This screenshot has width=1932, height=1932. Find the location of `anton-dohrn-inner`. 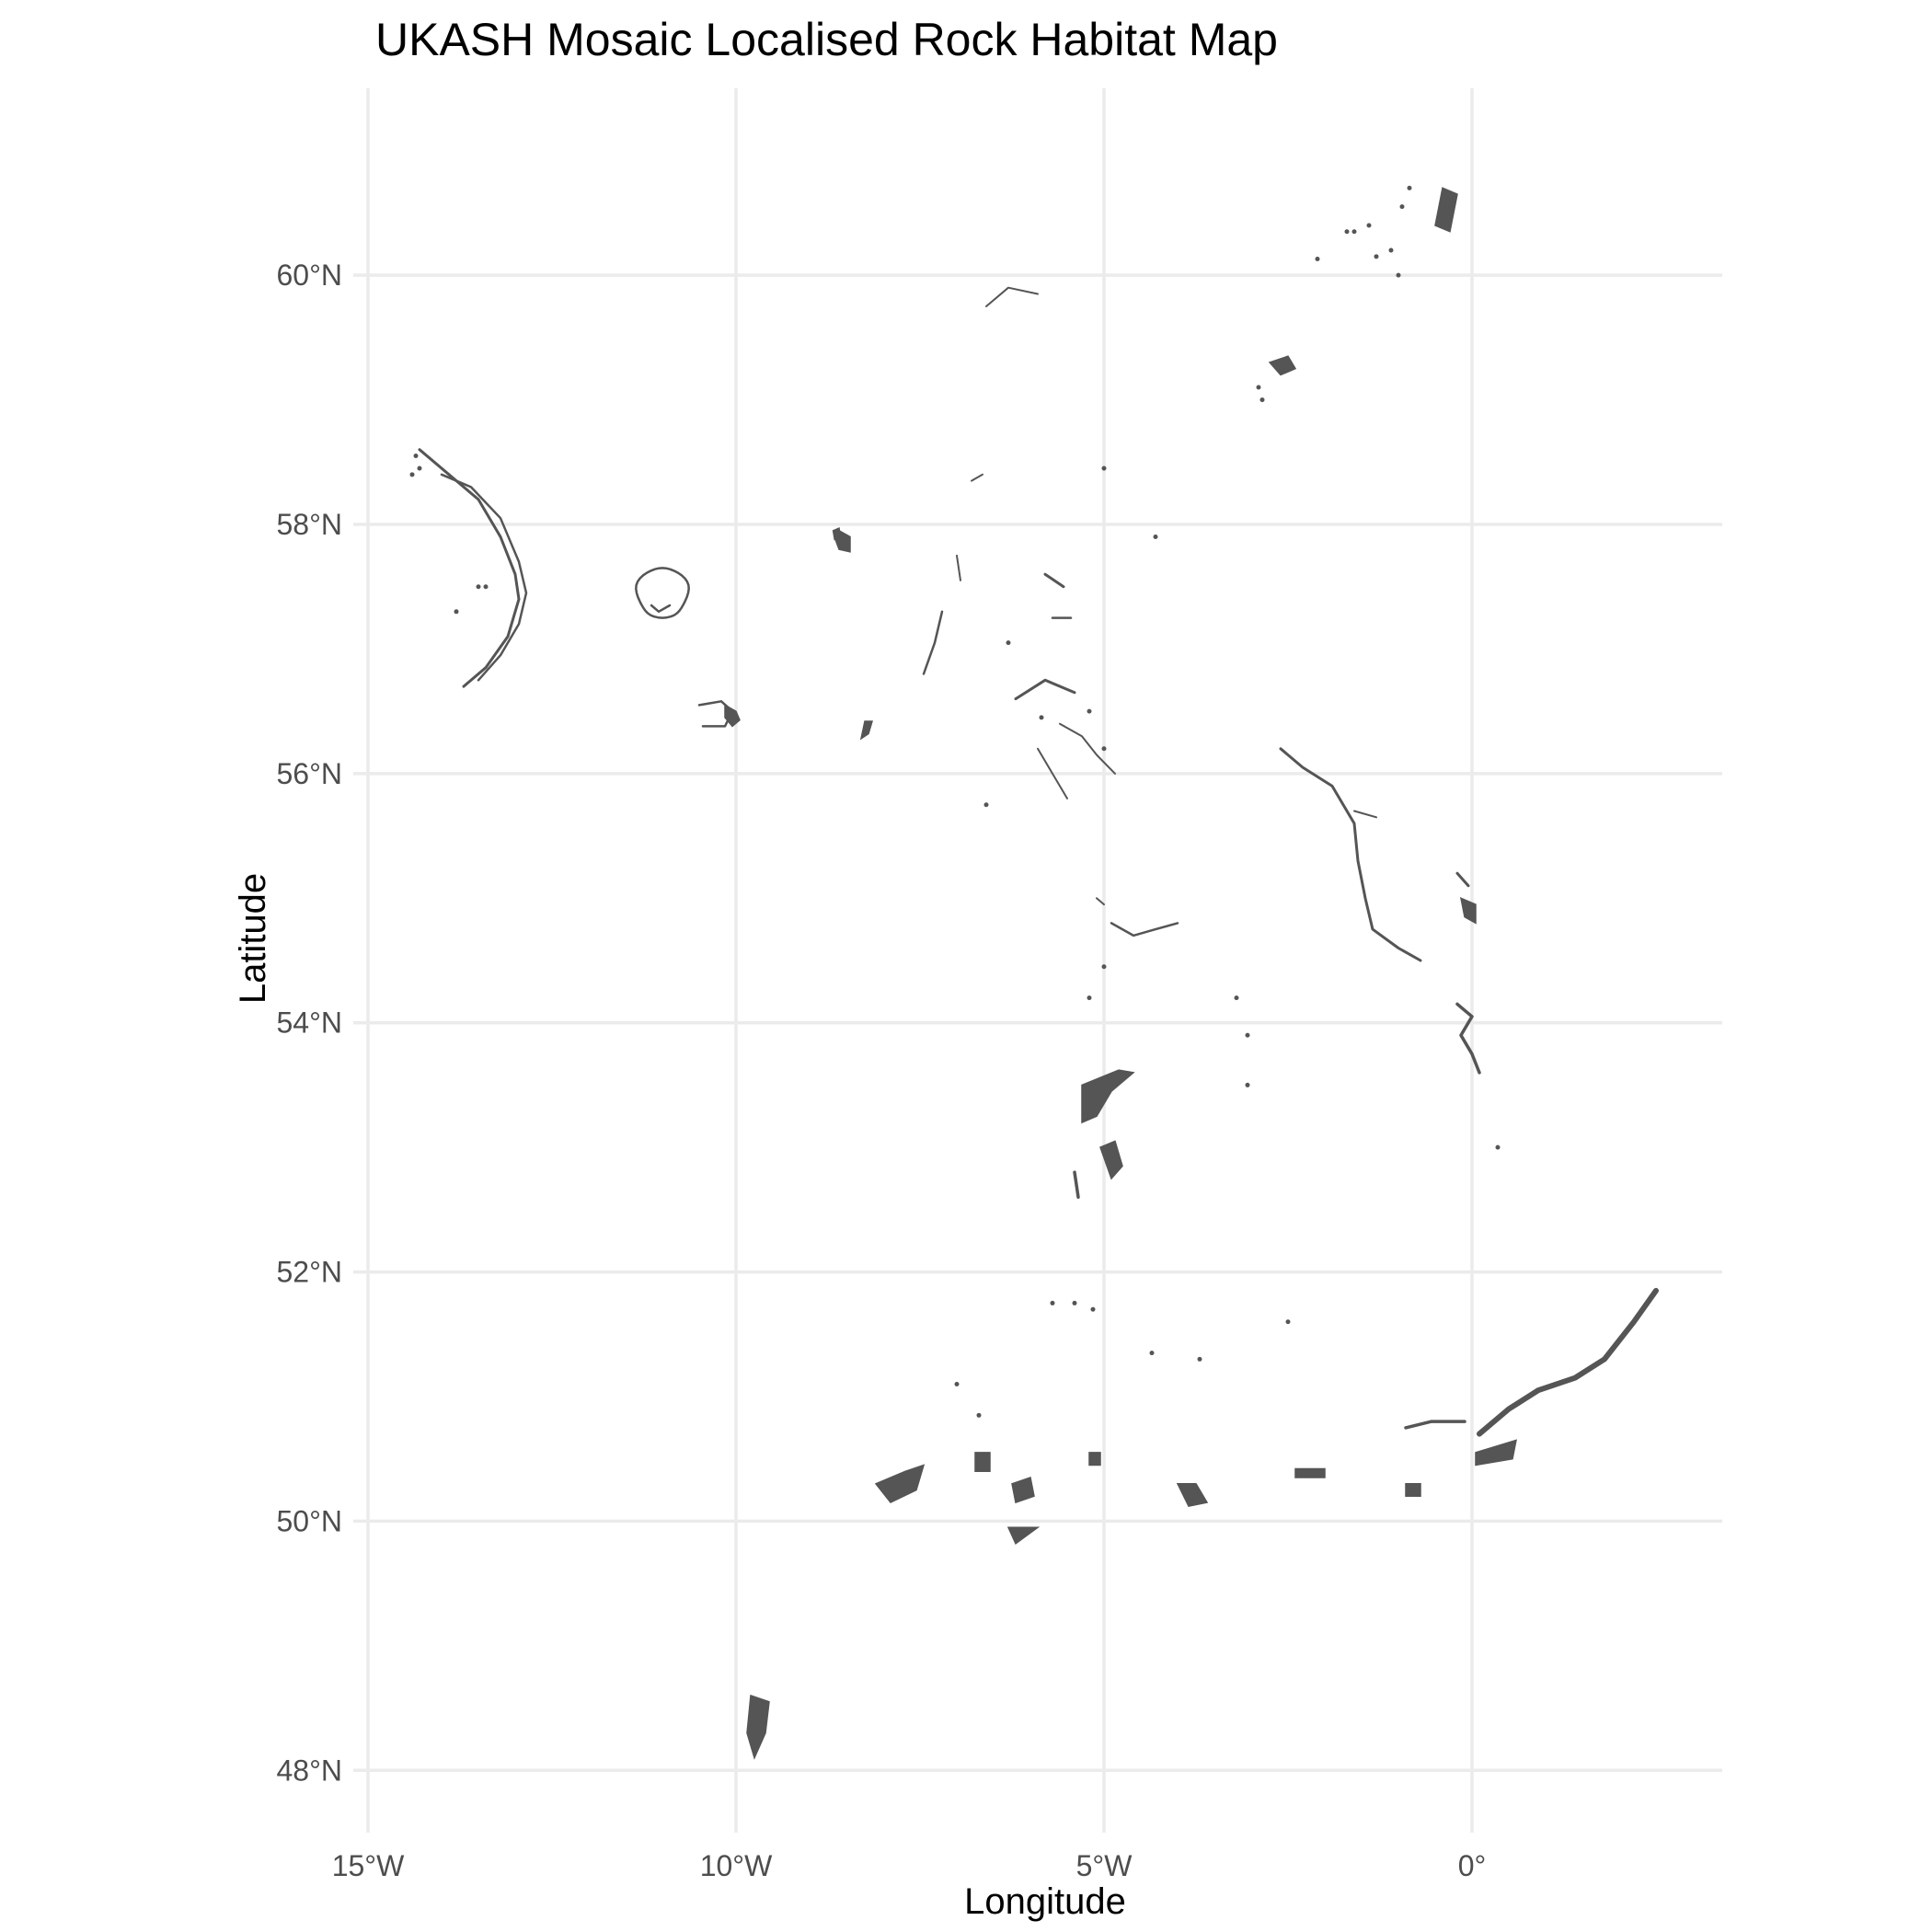

anton-dohrn-inner is located at coordinates (661, 609).